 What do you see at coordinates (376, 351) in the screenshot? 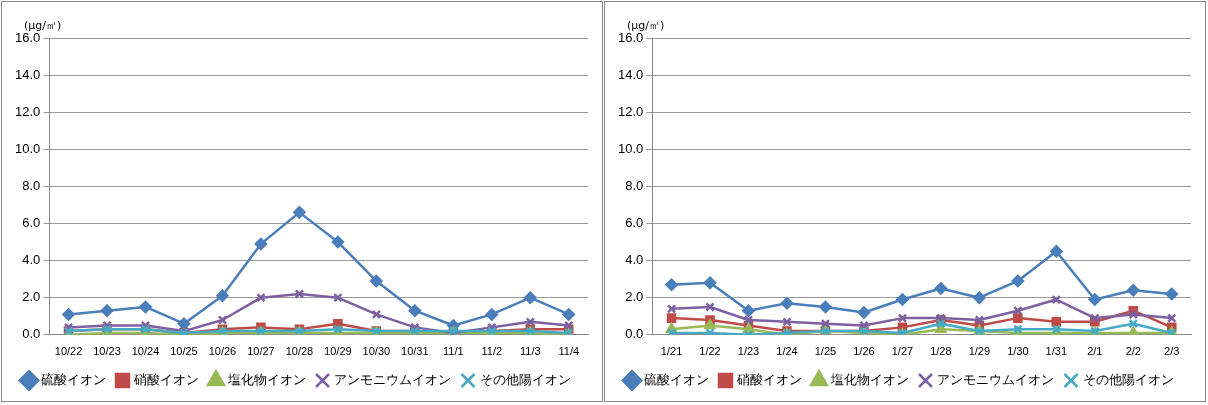
I see `x-tick-label: 10/30` at bounding box center [376, 351].